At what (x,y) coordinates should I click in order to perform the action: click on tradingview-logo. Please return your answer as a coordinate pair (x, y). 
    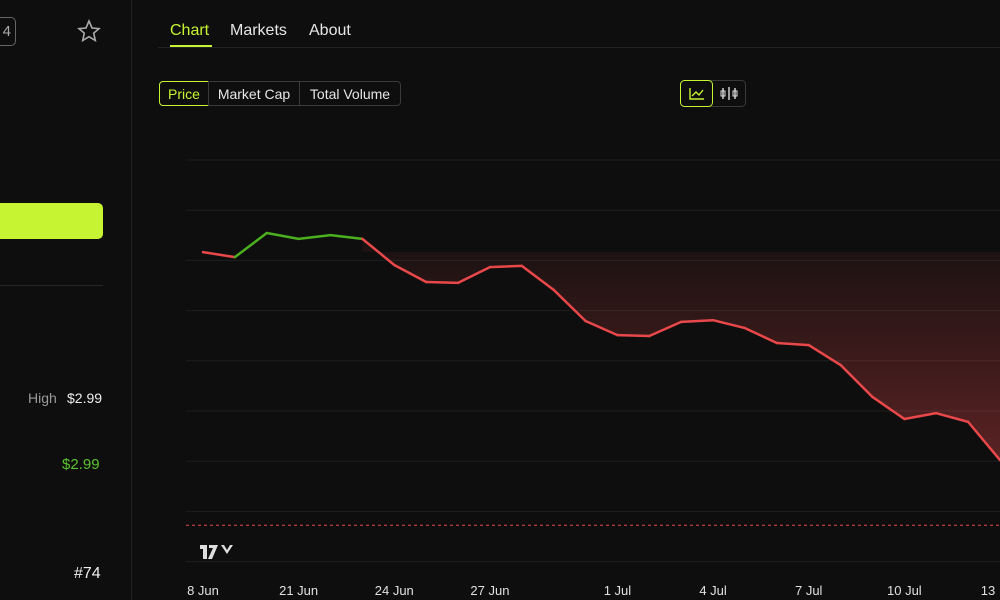
    Looking at the image, I should click on (216, 552).